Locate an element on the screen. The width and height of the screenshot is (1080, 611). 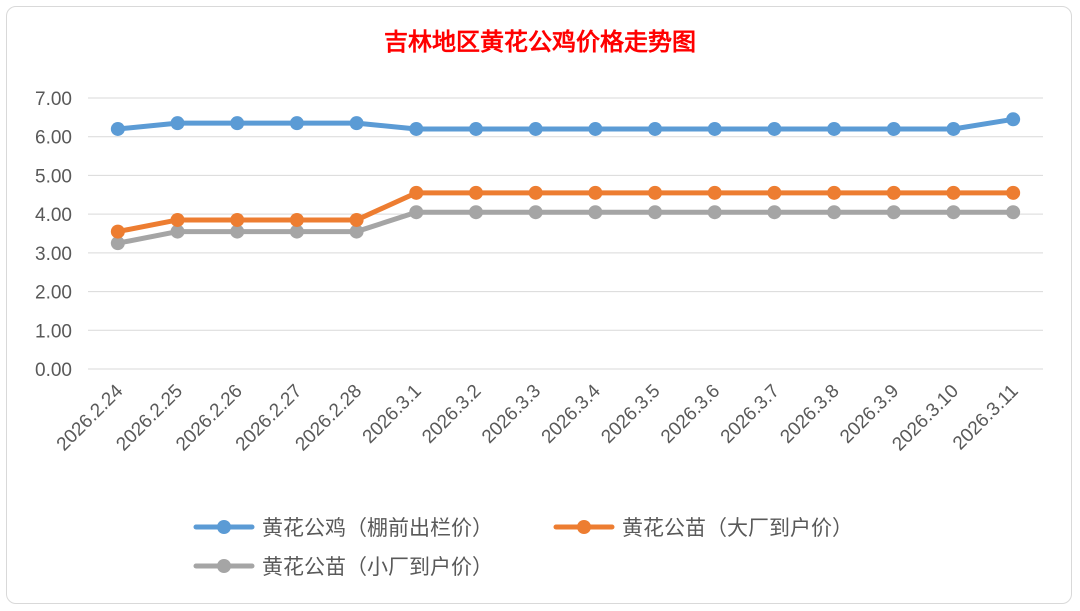
y-tick-label: 4.00 is located at coordinates (53, 215).